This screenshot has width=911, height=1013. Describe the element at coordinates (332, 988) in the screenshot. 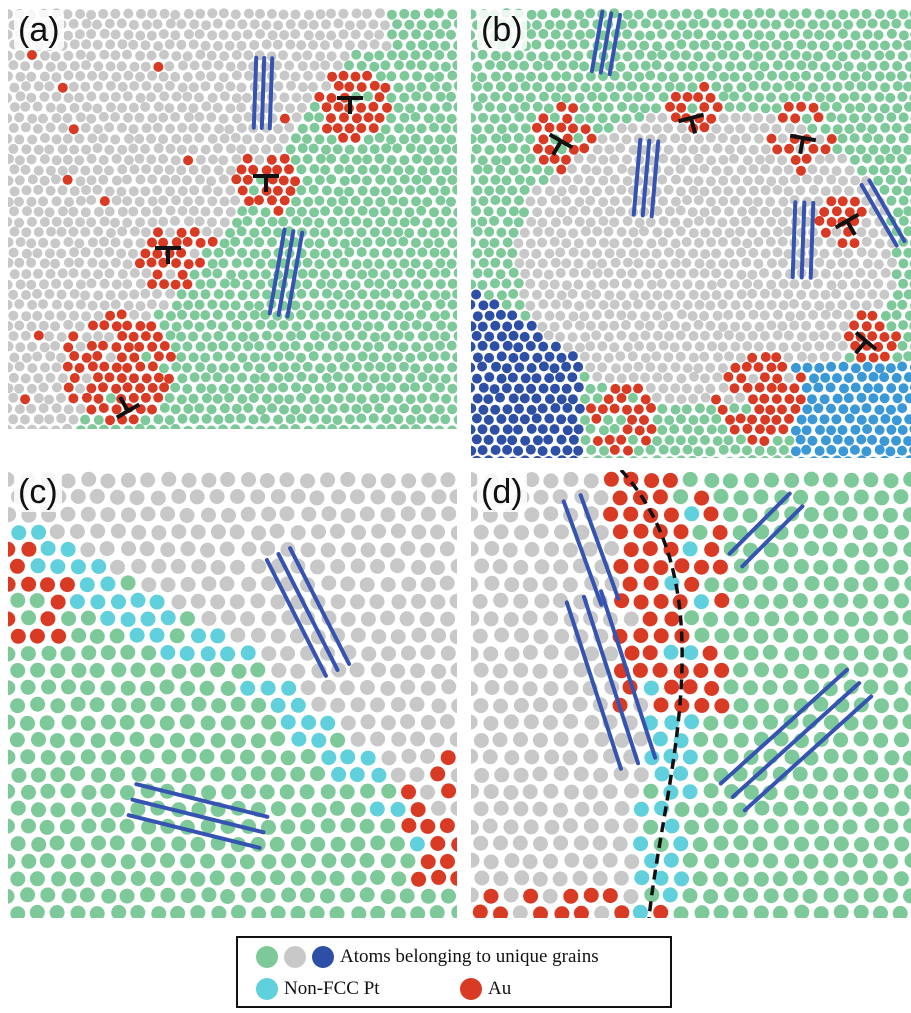

I see `legend-nonfcc-label: Non-FCC Pt` at that location.